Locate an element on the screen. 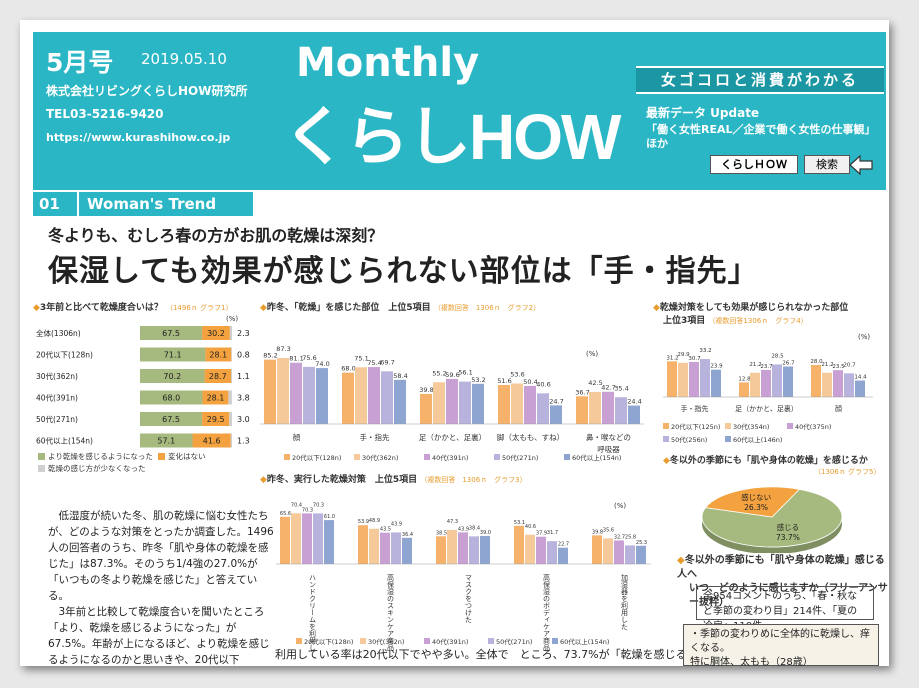  search-button: 検索 is located at coordinates (827, 164).